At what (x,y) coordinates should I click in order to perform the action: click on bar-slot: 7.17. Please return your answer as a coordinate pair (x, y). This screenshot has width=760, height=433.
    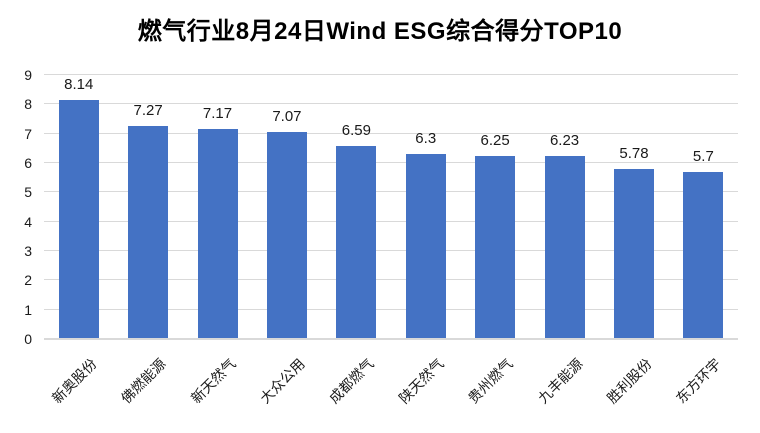
    Looking at the image, I should click on (217, 207).